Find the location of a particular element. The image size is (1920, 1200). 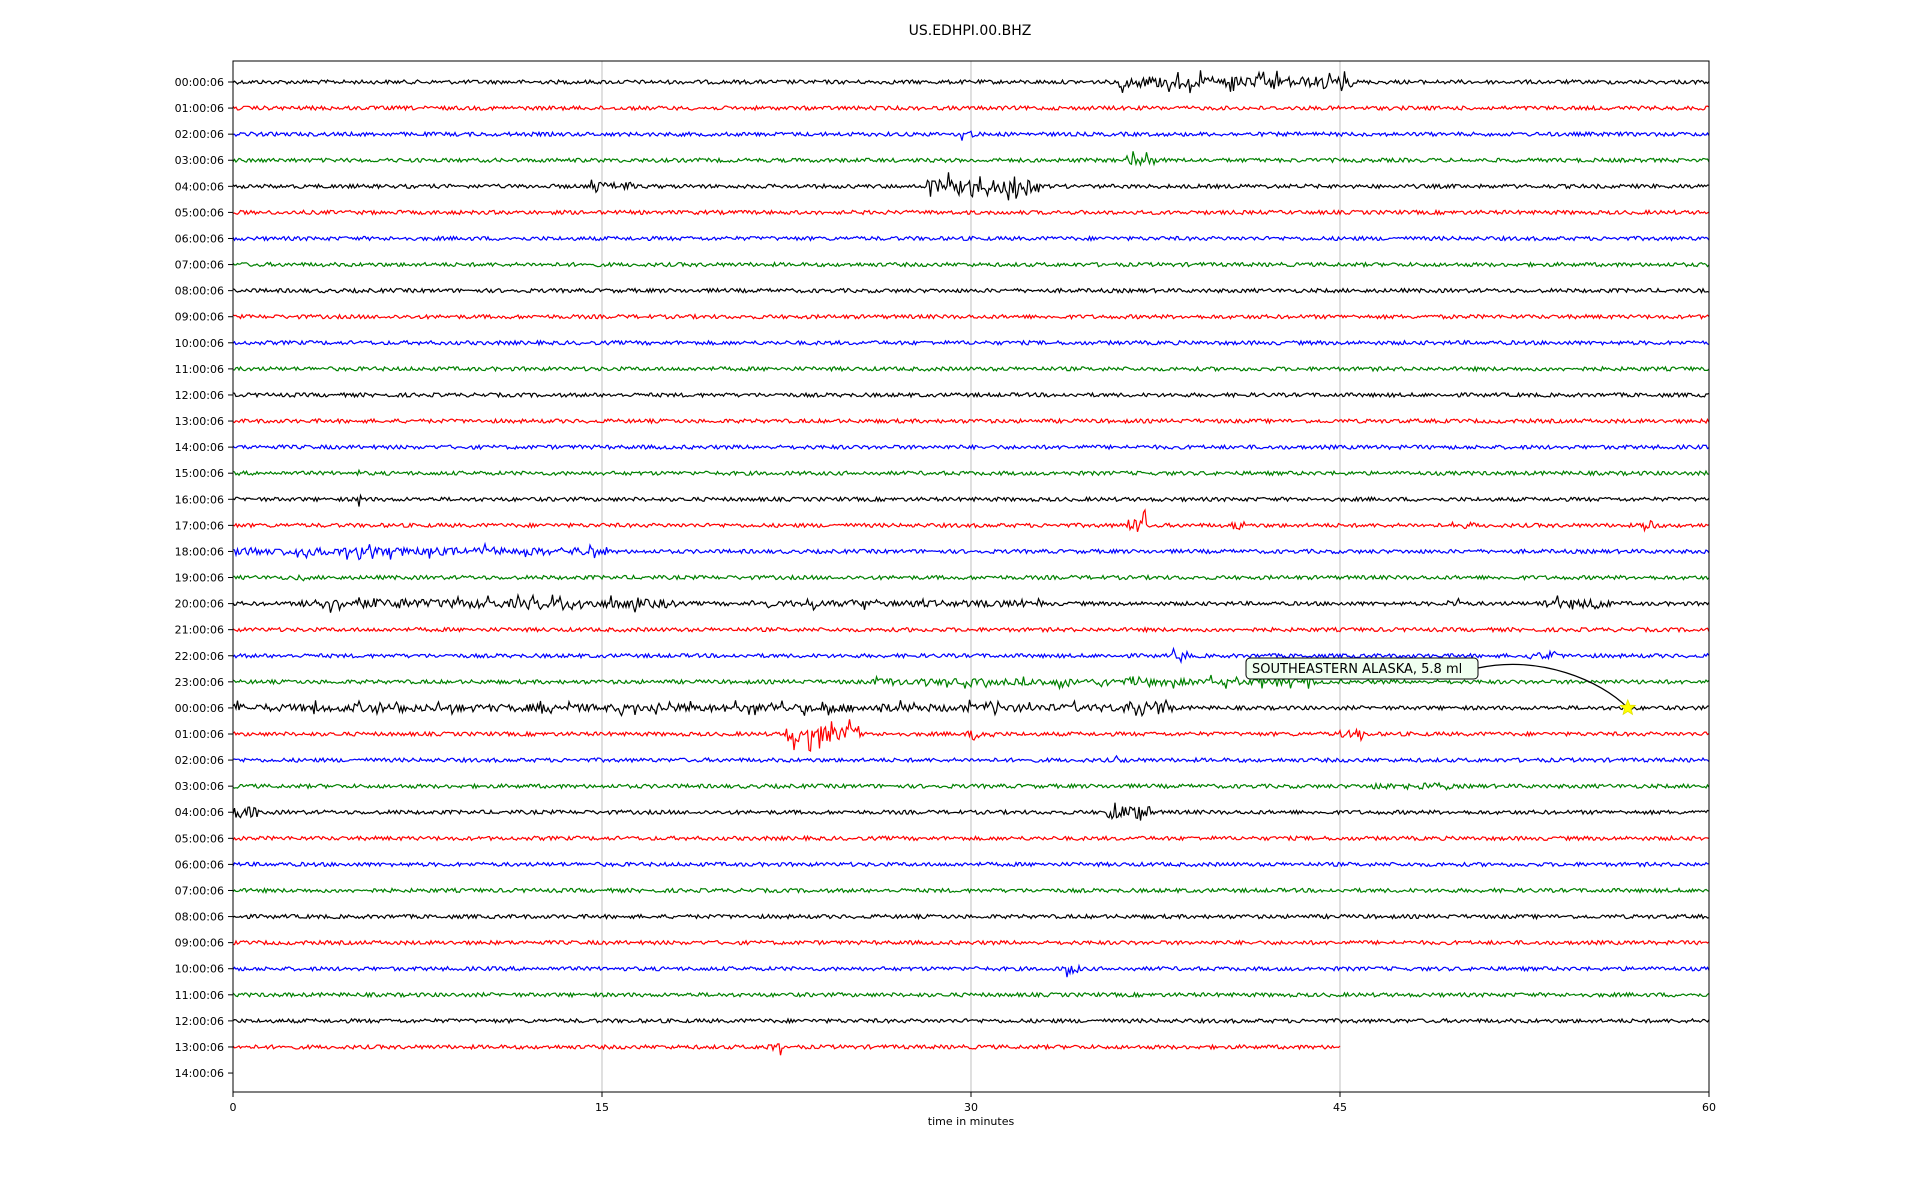

row-label-35: 11:00:06 is located at coordinates (199, 995).